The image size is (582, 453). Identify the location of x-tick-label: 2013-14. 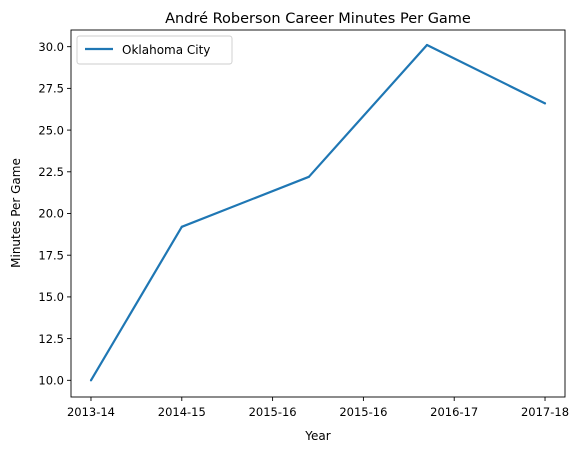
(91, 412).